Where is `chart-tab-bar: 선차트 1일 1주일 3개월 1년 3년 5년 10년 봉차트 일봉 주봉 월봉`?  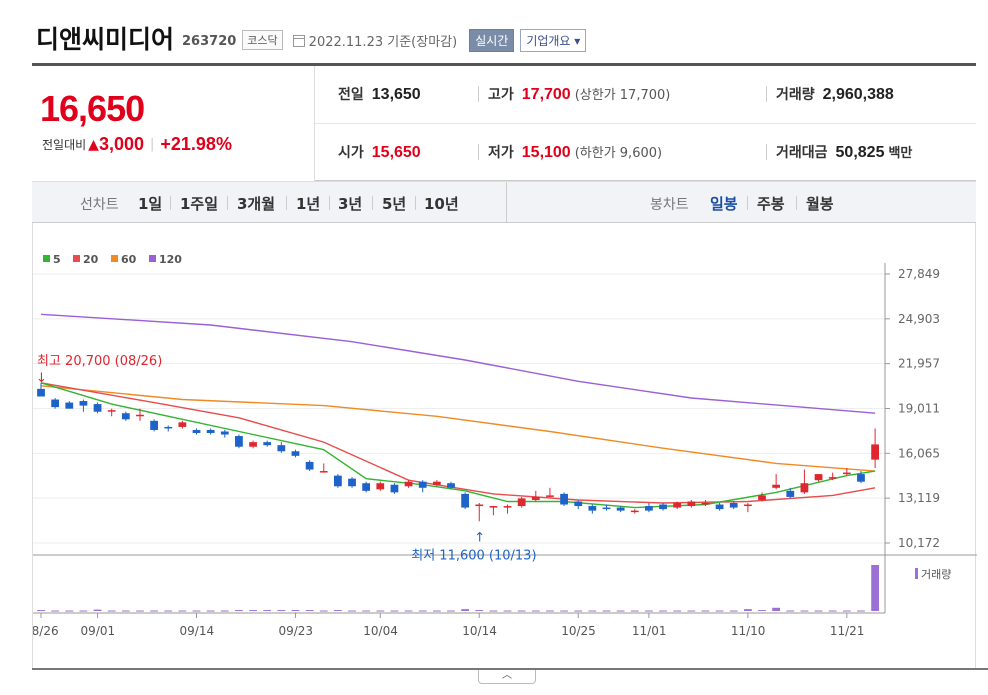
chart-tab-bar: 선차트 1일 1주일 3개월 1년 3년 5년 10년 봉차트 일봉 주봉 월봉 is located at coordinates (504, 202).